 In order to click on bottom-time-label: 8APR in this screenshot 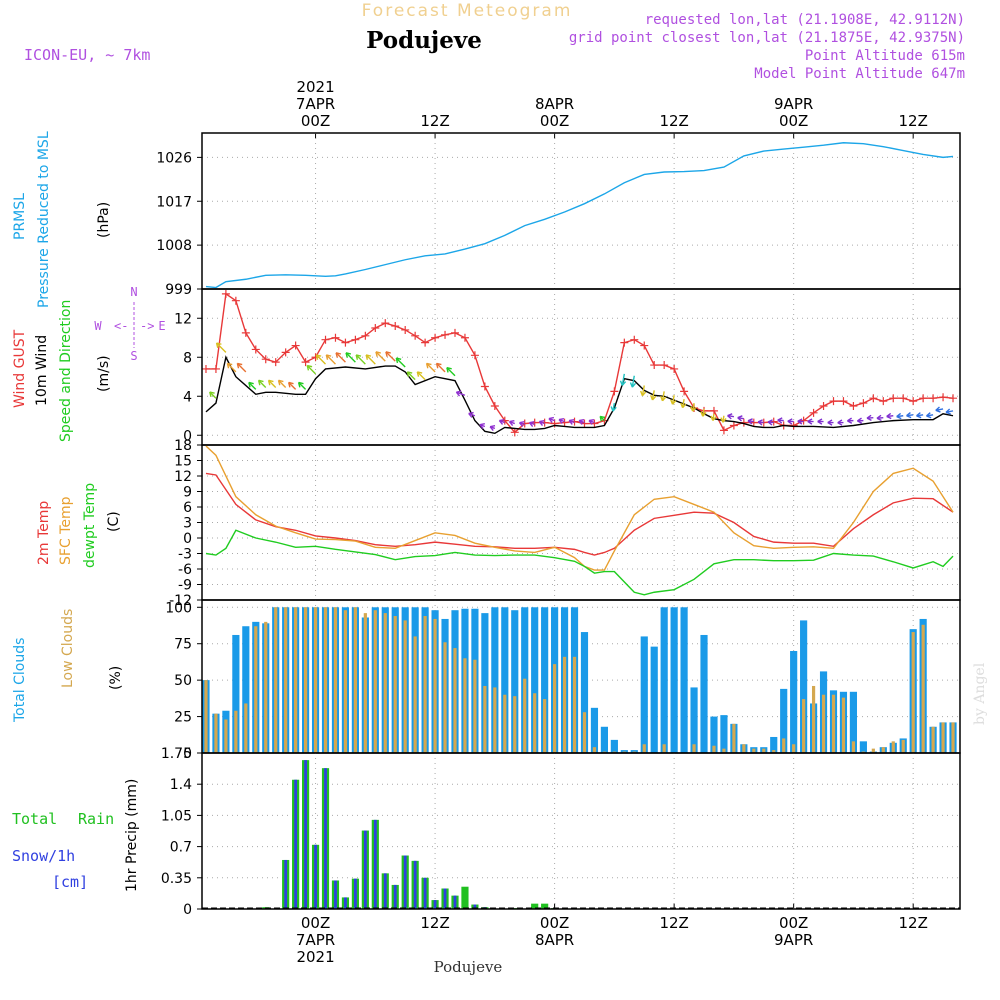, I will do `click(554, 940)`.